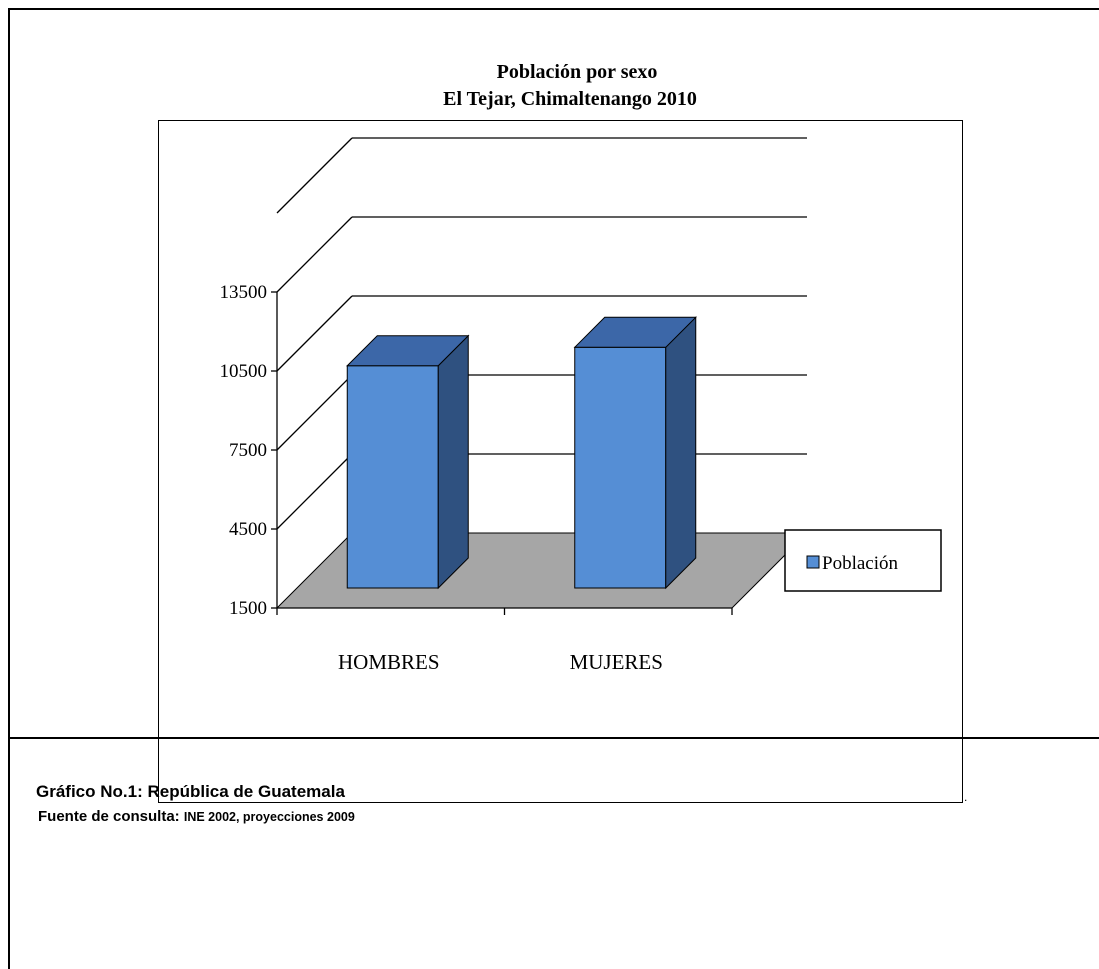 This screenshot has height=969, width=1099. Describe the element at coordinates (269, 817) in the screenshot. I see `source-value: INE 2002, proyecciones 2009` at that location.